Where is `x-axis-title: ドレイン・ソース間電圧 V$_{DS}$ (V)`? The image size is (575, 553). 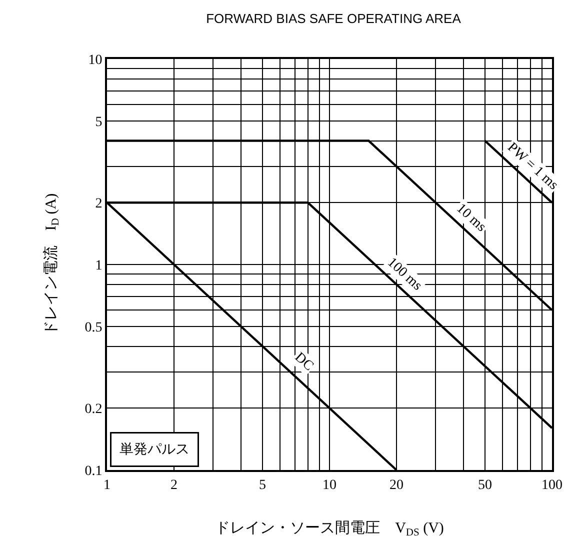 x-axis-title: ドレイン・ソース間電圧 V$_{DS}$ (V) is located at coordinates (329, 529).